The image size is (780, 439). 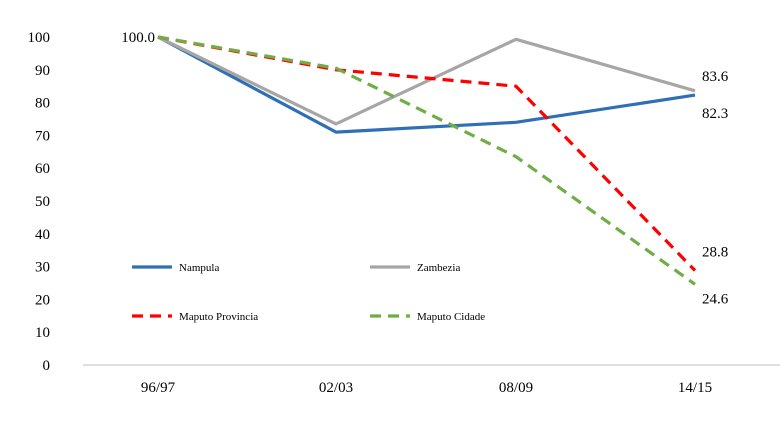 What do you see at coordinates (42, 333) in the screenshot?
I see `y-tick-label: 10` at bounding box center [42, 333].